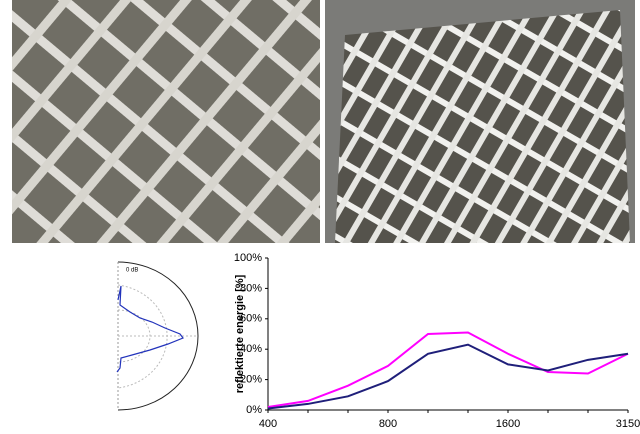 The image size is (640, 434). What do you see at coordinates (508, 424) in the screenshot?
I see `x-tick-label: 1600` at bounding box center [508, 424].